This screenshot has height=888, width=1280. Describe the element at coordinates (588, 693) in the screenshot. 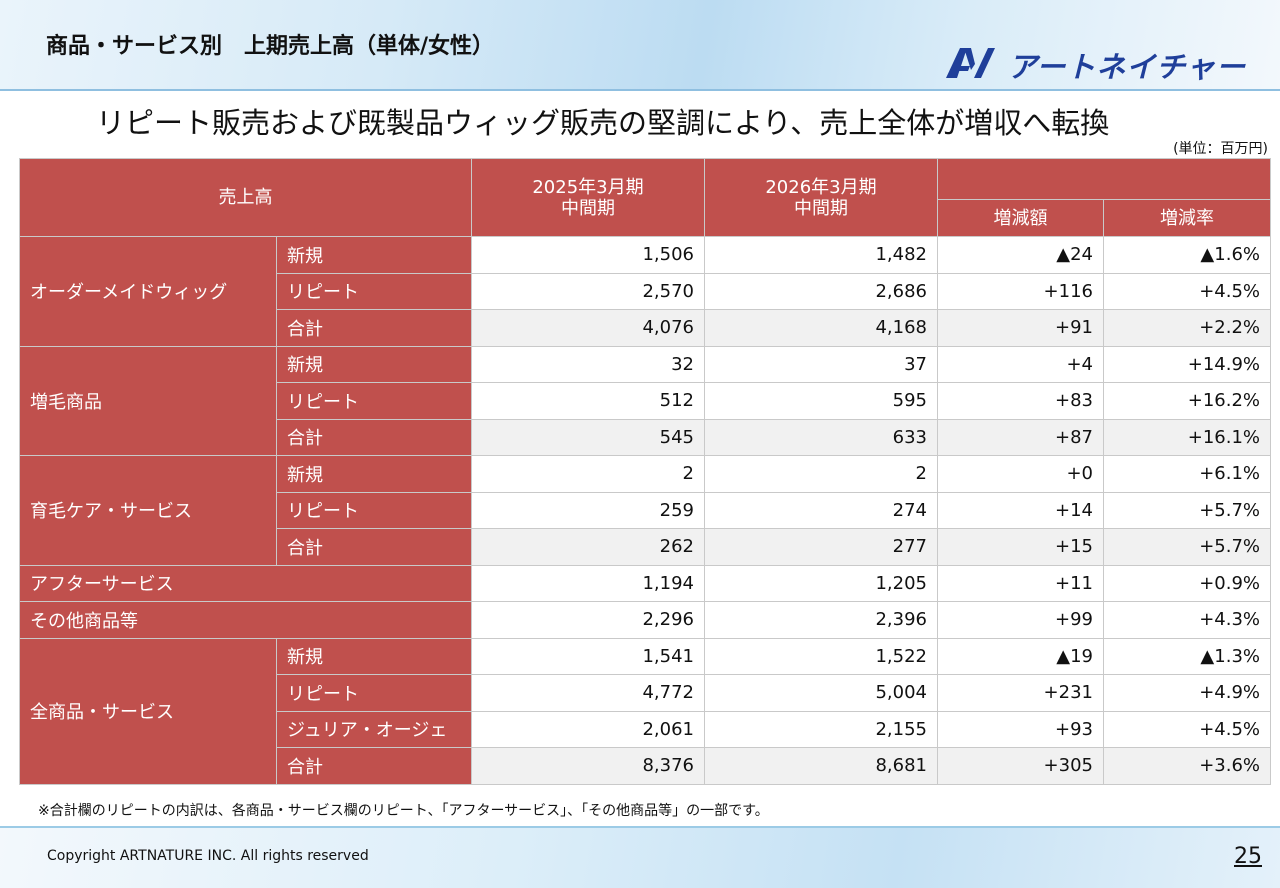

I see `value-2025-cell: 4,772` at that location.